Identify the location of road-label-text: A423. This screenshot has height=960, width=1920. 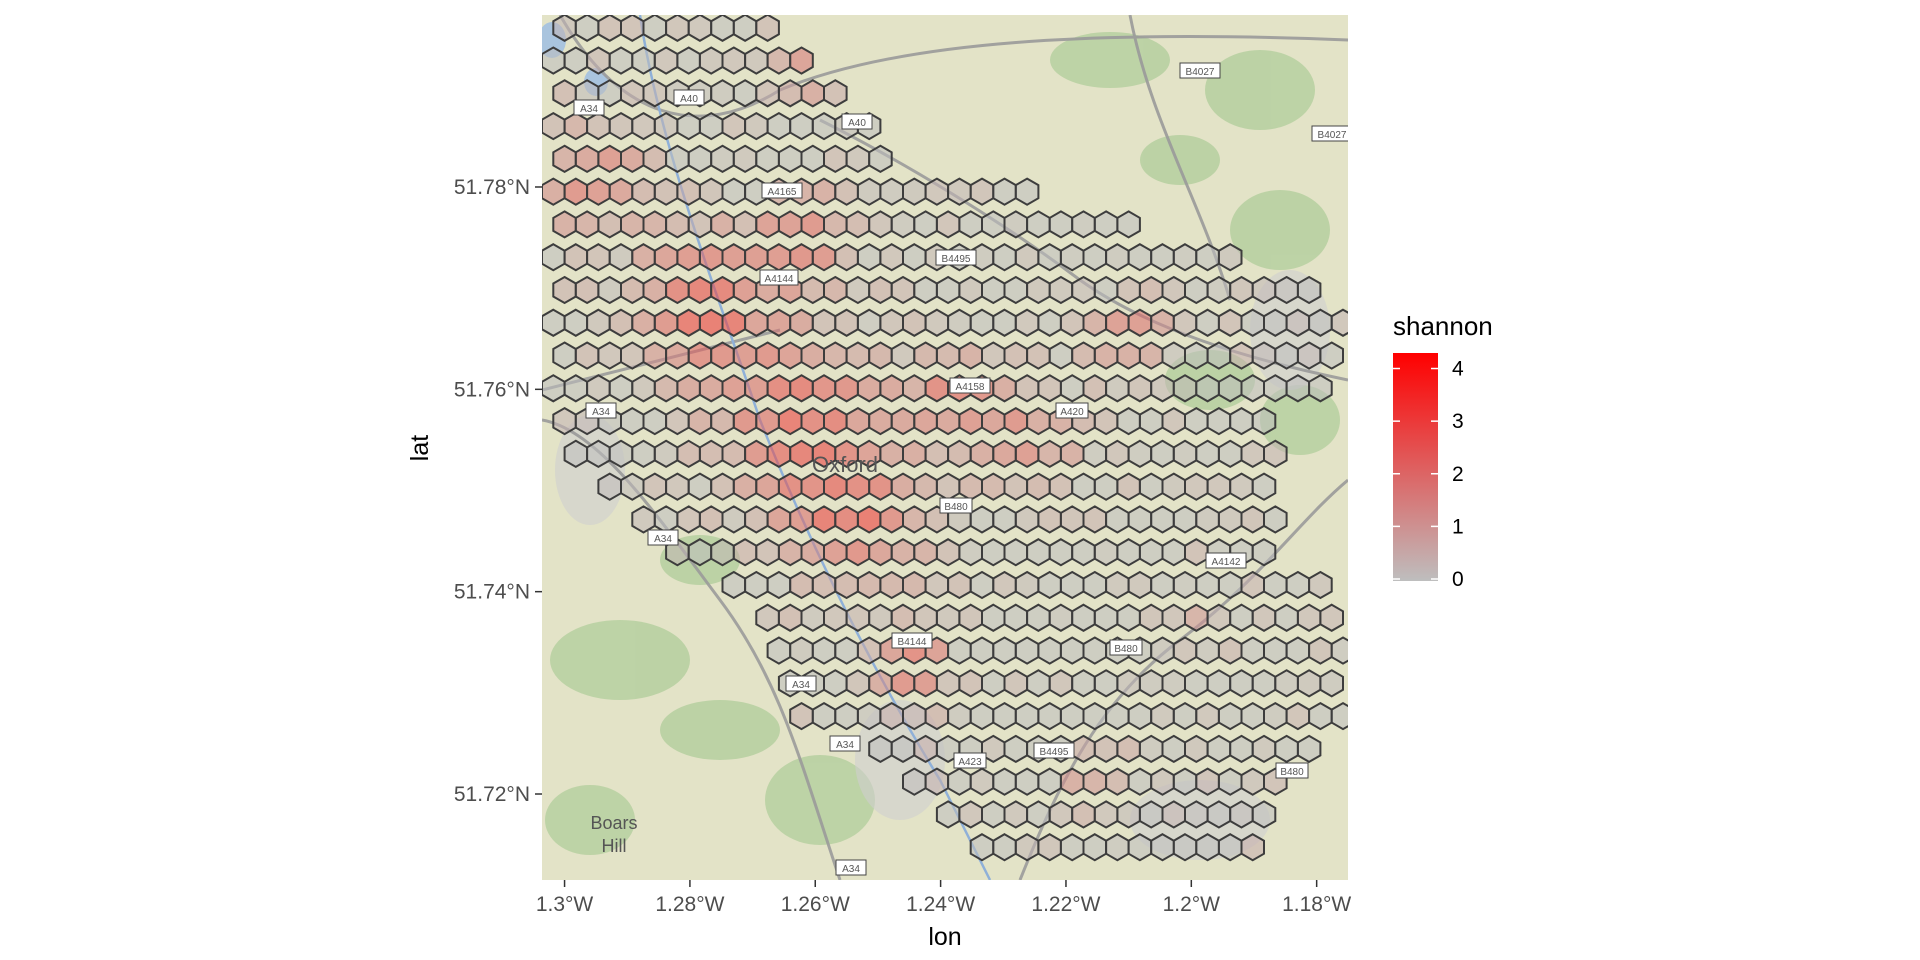
(970, 762).